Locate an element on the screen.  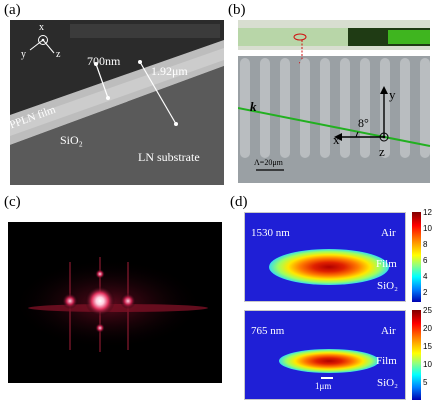
wavevector-k-label: k is located at coordinates (253, 106).